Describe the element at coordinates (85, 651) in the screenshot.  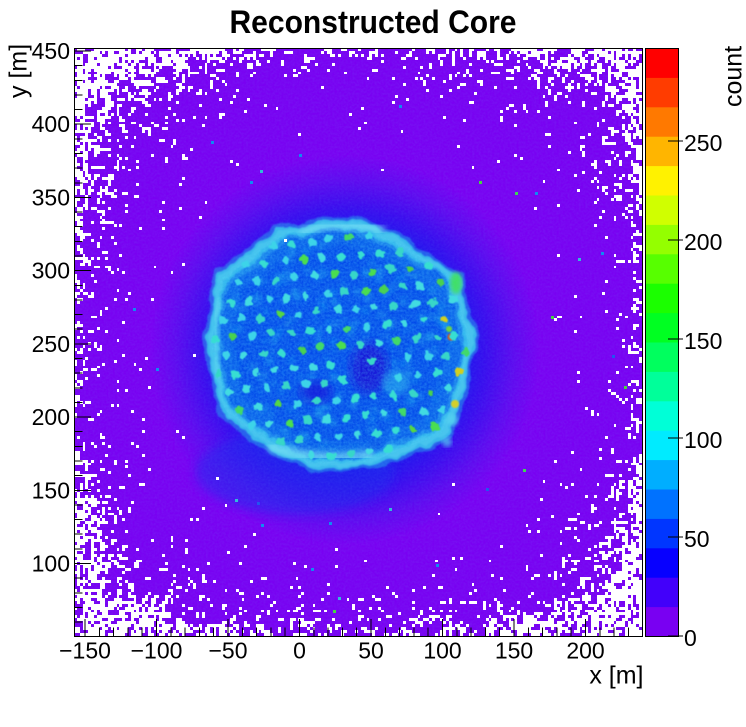
I see `svg-text: −150` at that location.